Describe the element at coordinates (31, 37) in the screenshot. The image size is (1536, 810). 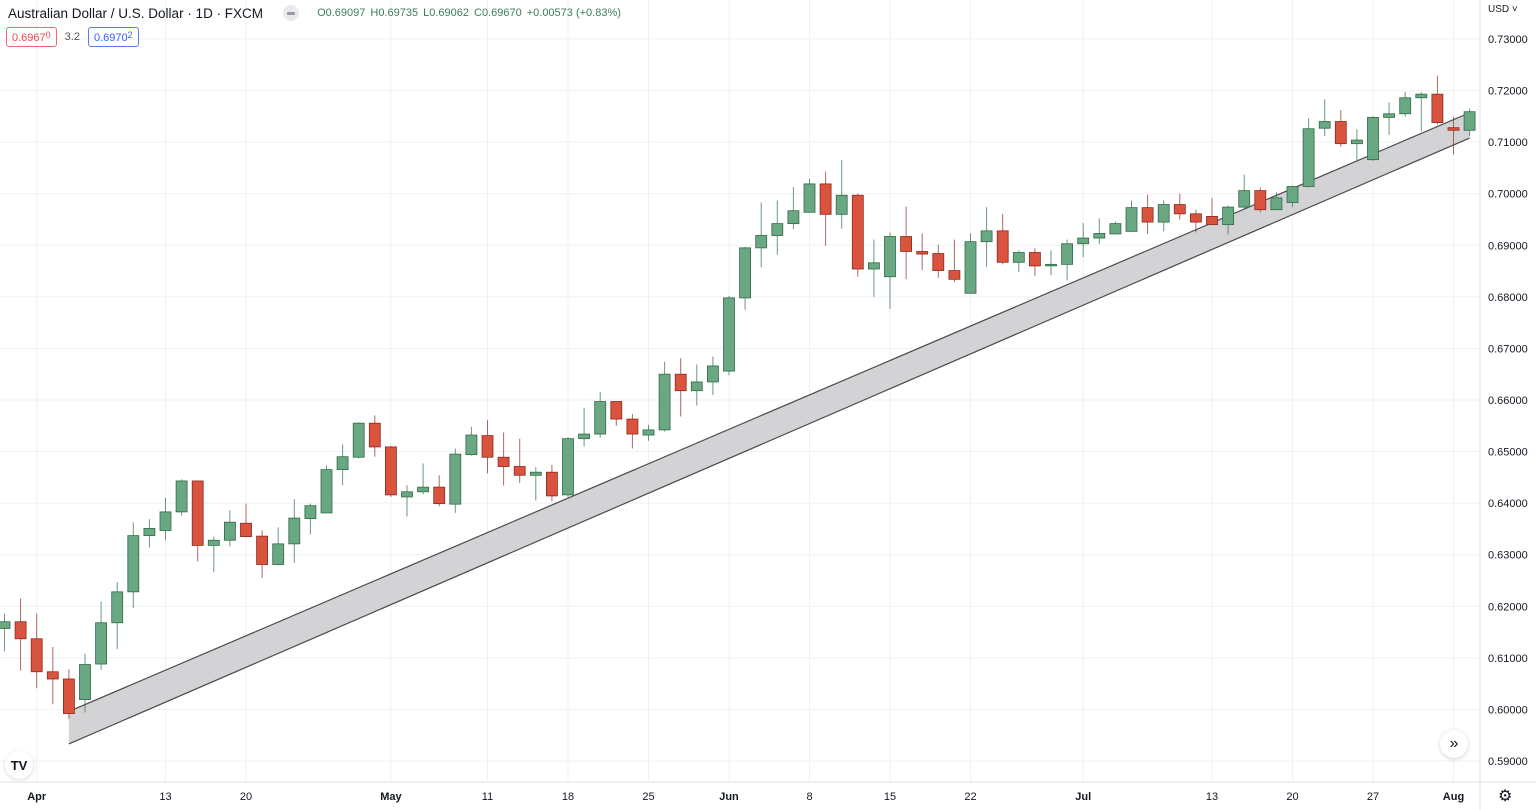
I see `sell-button: 0.69670` at that location.